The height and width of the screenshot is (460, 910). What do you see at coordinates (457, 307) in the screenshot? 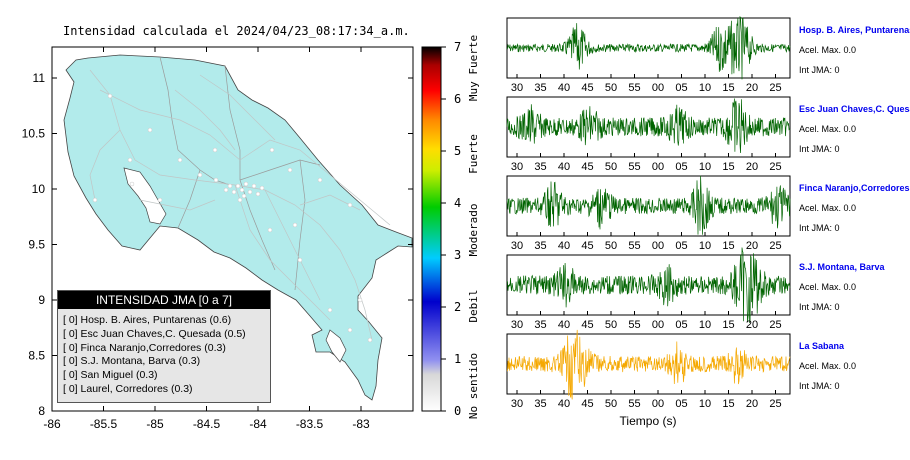
I see `colorbar-tick-label: 2` at bounding box center [457, 307].